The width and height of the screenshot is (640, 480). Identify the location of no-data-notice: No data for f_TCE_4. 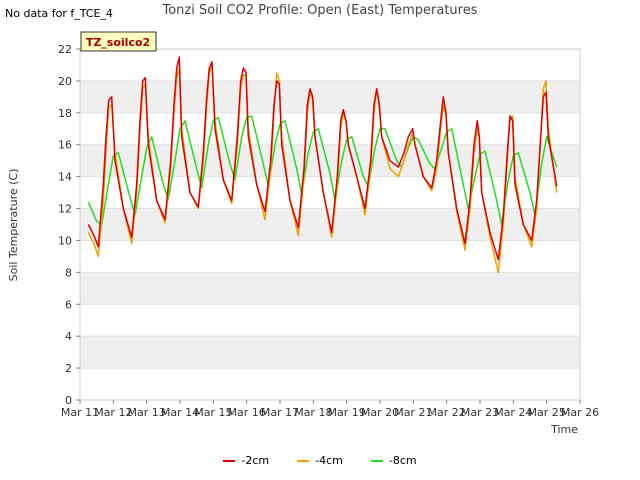
(59, 13).